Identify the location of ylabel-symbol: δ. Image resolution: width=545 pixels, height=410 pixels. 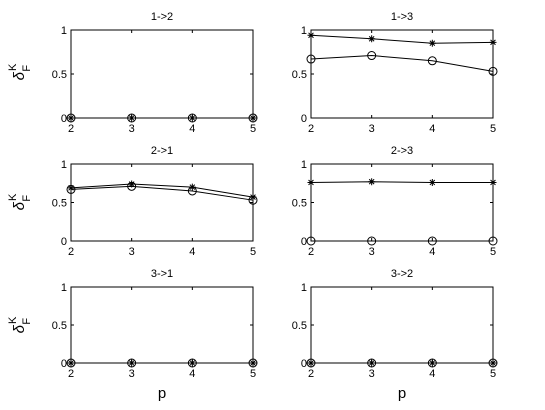
(19, 75).